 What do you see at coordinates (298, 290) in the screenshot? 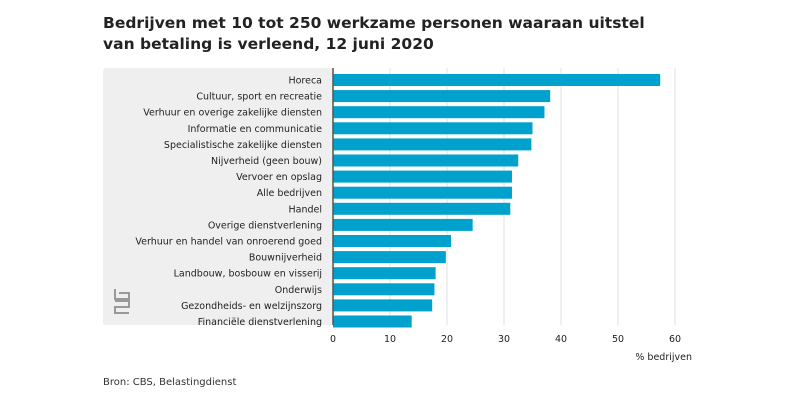
I see `category-label: Onderwijs` at bounding box center [298, 290].